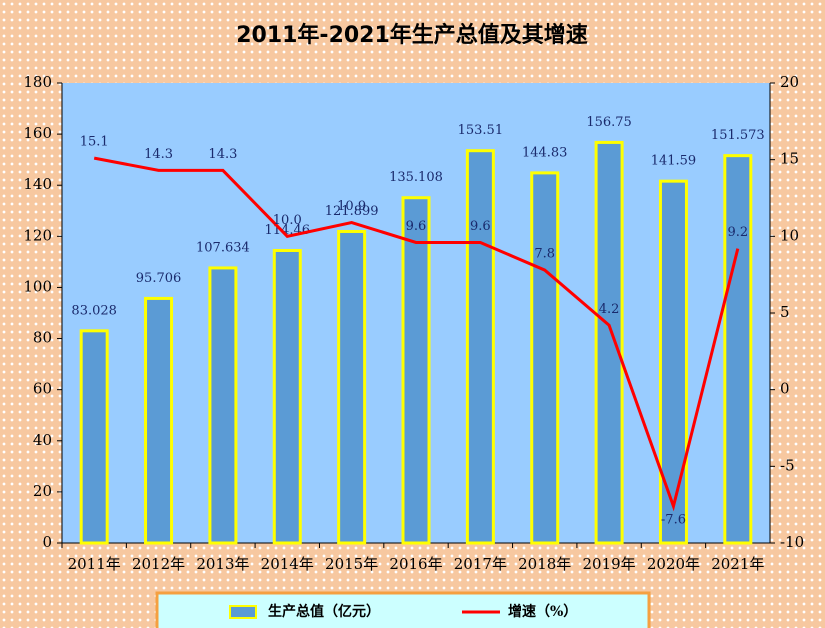 This screenshot has height=628, width=825. What do you see at coordinates (287, 564) in the screenshot?
I see `x-tick-label: 2014年` at bounding box center [287, 564].